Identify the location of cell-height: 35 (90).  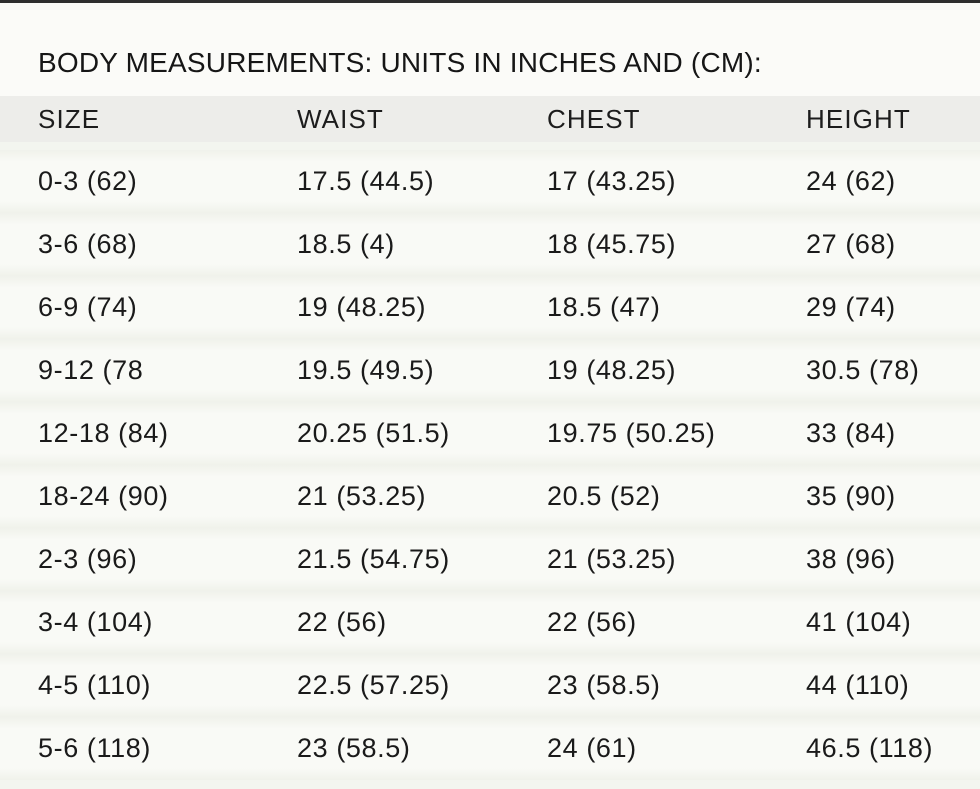
(851, 496).